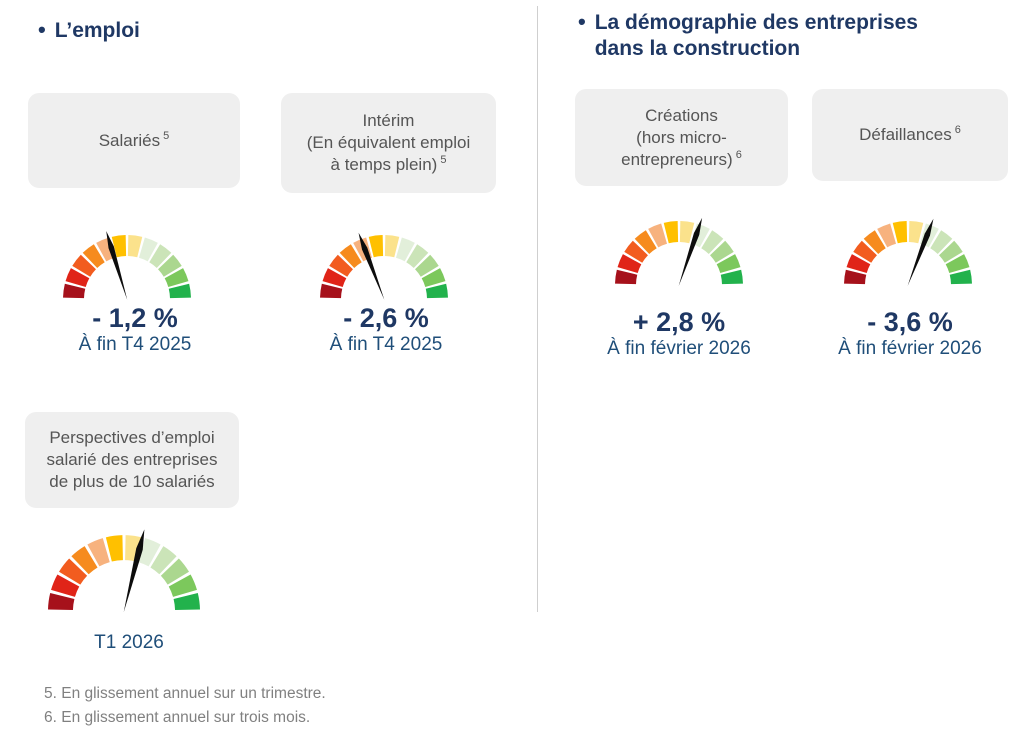 The height and width of the screenshot is (740, 1029). I want to click on card-salaries: Salariés 5, so click(134, 140).